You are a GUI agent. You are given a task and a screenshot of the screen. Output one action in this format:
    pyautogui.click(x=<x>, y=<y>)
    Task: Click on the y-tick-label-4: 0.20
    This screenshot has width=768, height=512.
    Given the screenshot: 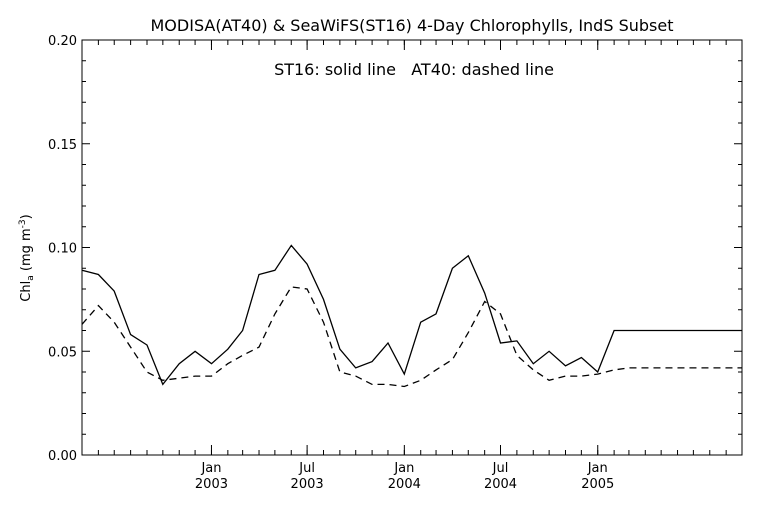 What is the action you would take?
    pyautogui.click(x=62, y=41)
    